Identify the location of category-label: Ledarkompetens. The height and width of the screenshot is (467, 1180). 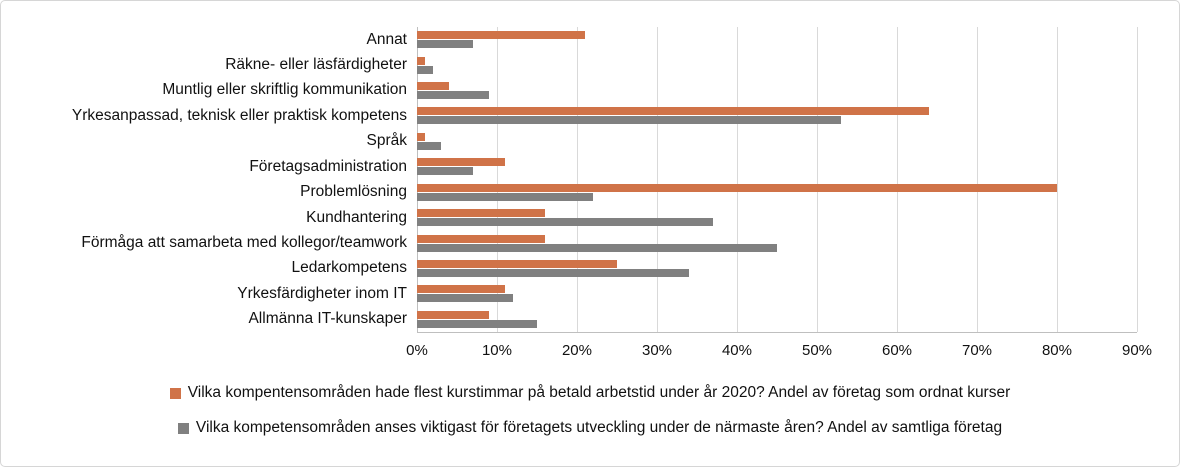
(349, 268).